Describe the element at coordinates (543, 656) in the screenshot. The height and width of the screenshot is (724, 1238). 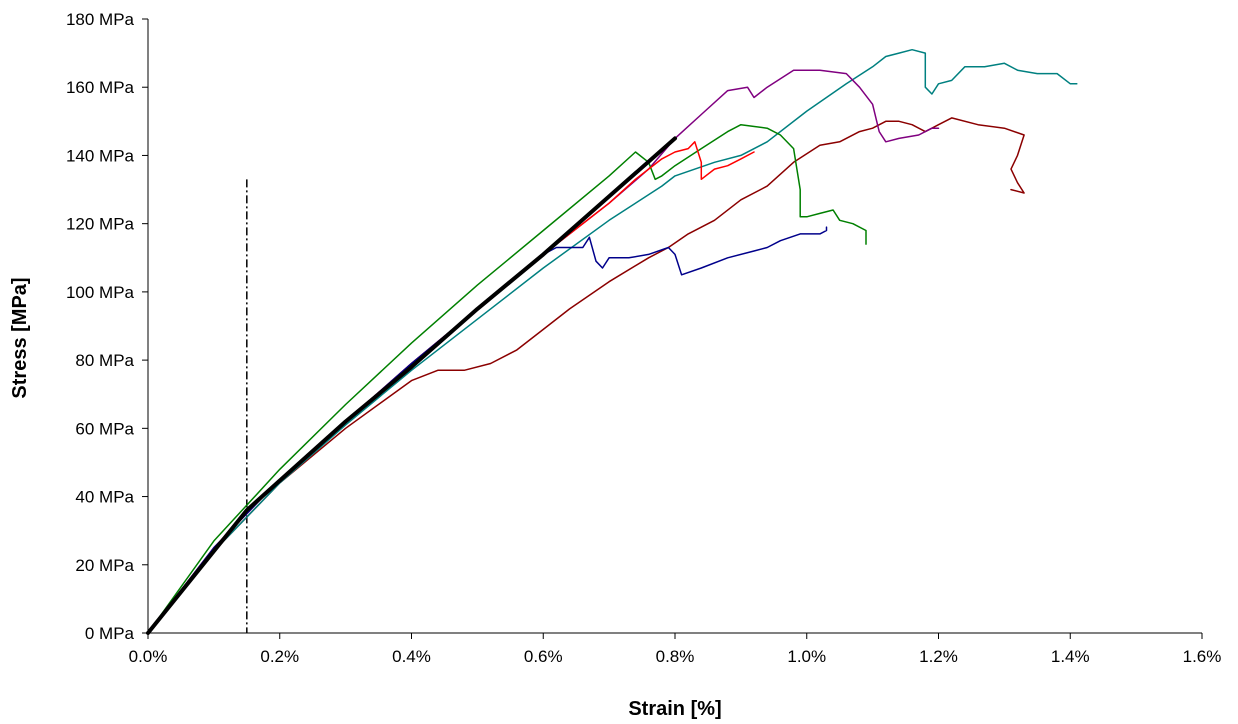
I see `x-tick-label: 0.6%` at that location.